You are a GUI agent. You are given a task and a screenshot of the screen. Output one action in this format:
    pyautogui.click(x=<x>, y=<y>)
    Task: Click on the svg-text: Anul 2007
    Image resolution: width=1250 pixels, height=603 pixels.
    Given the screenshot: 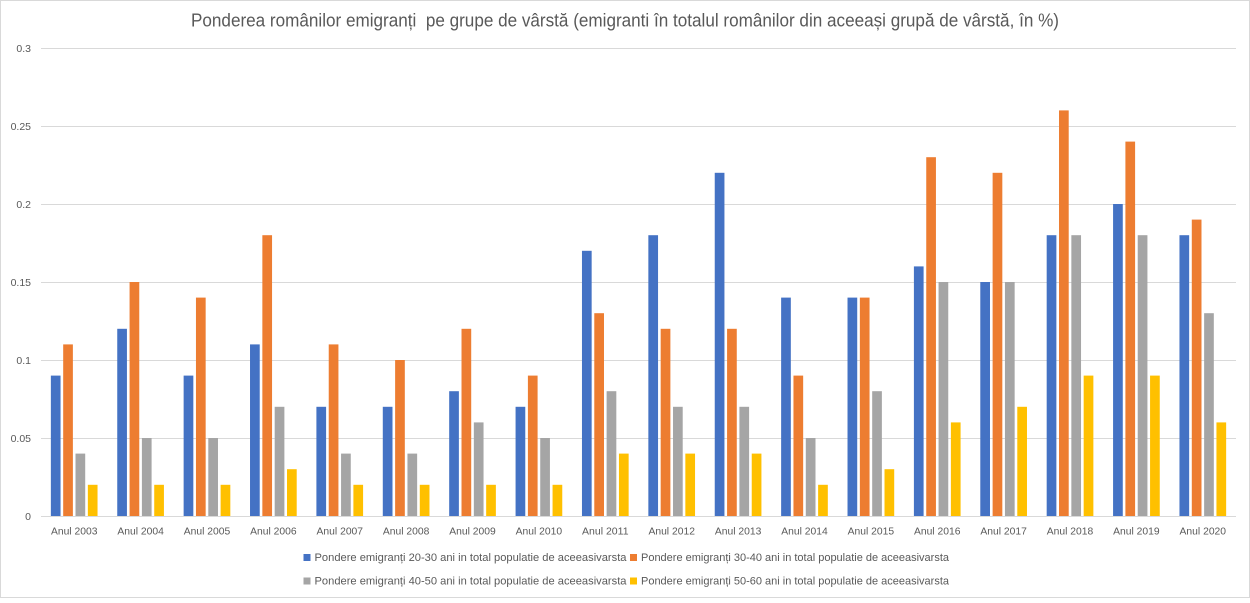 What is the action you would take?
    pyautogui.click(x=340, y=531)
    